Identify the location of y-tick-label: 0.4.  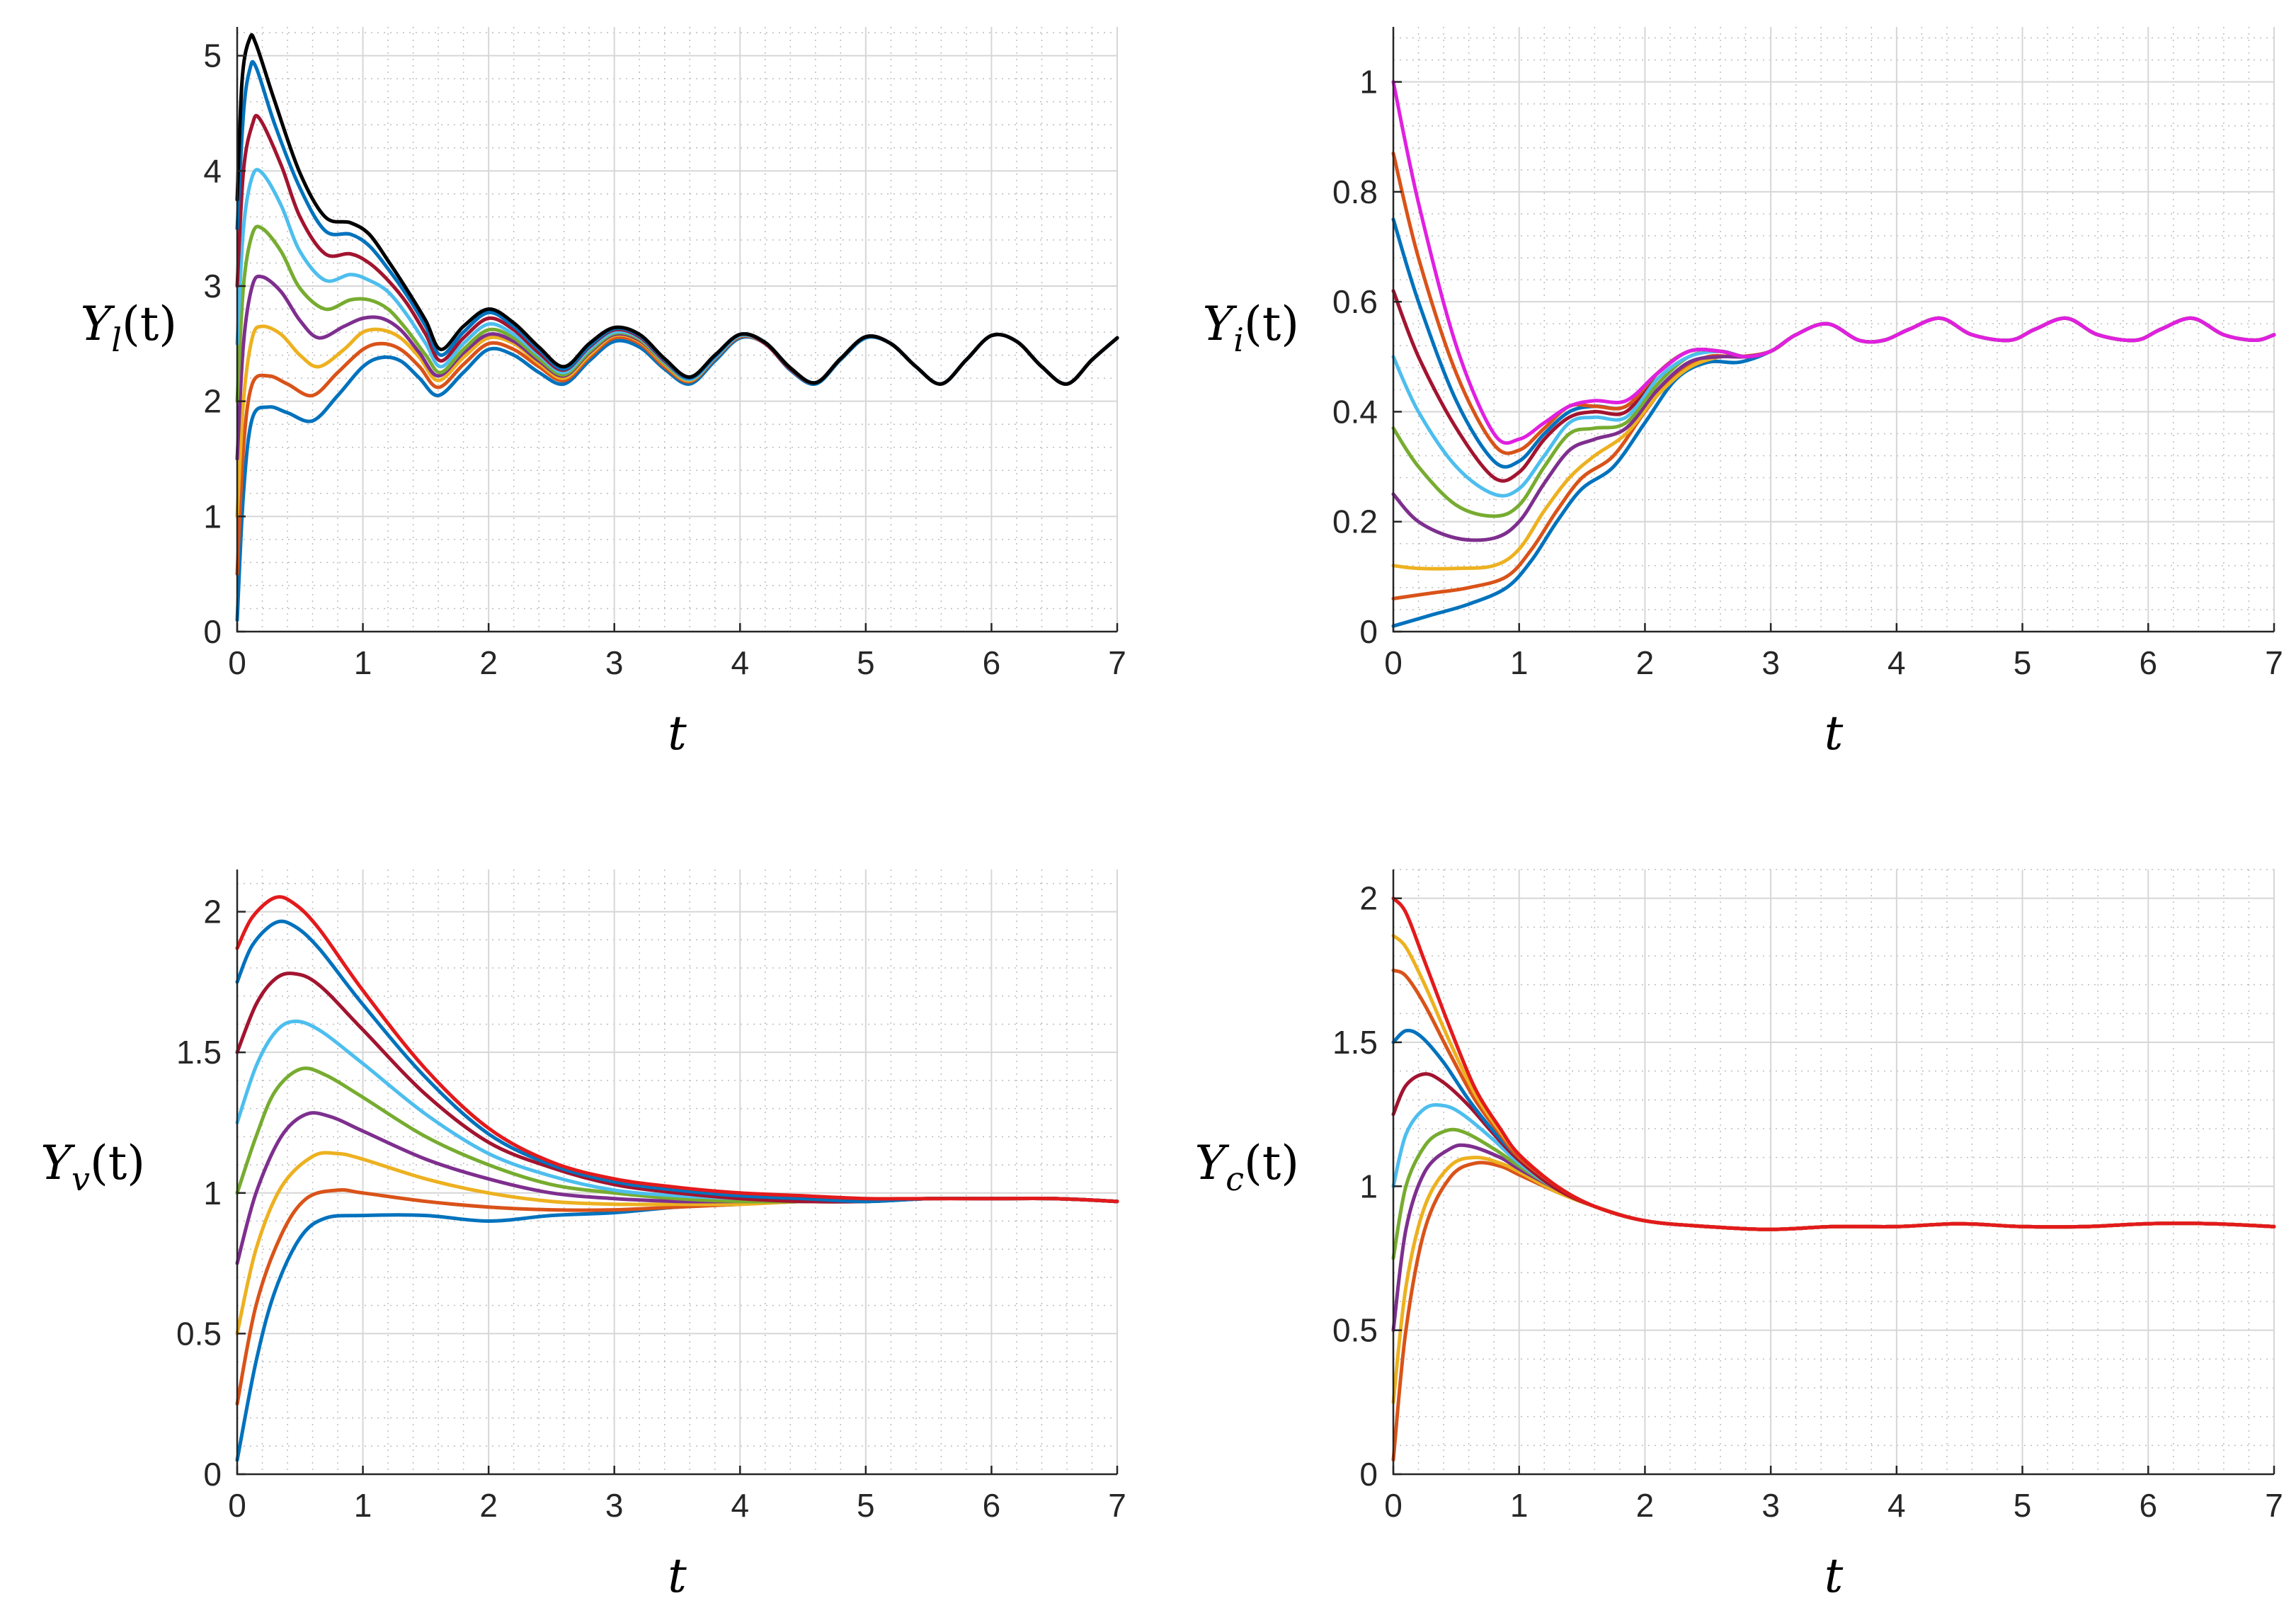
(1355, 411).